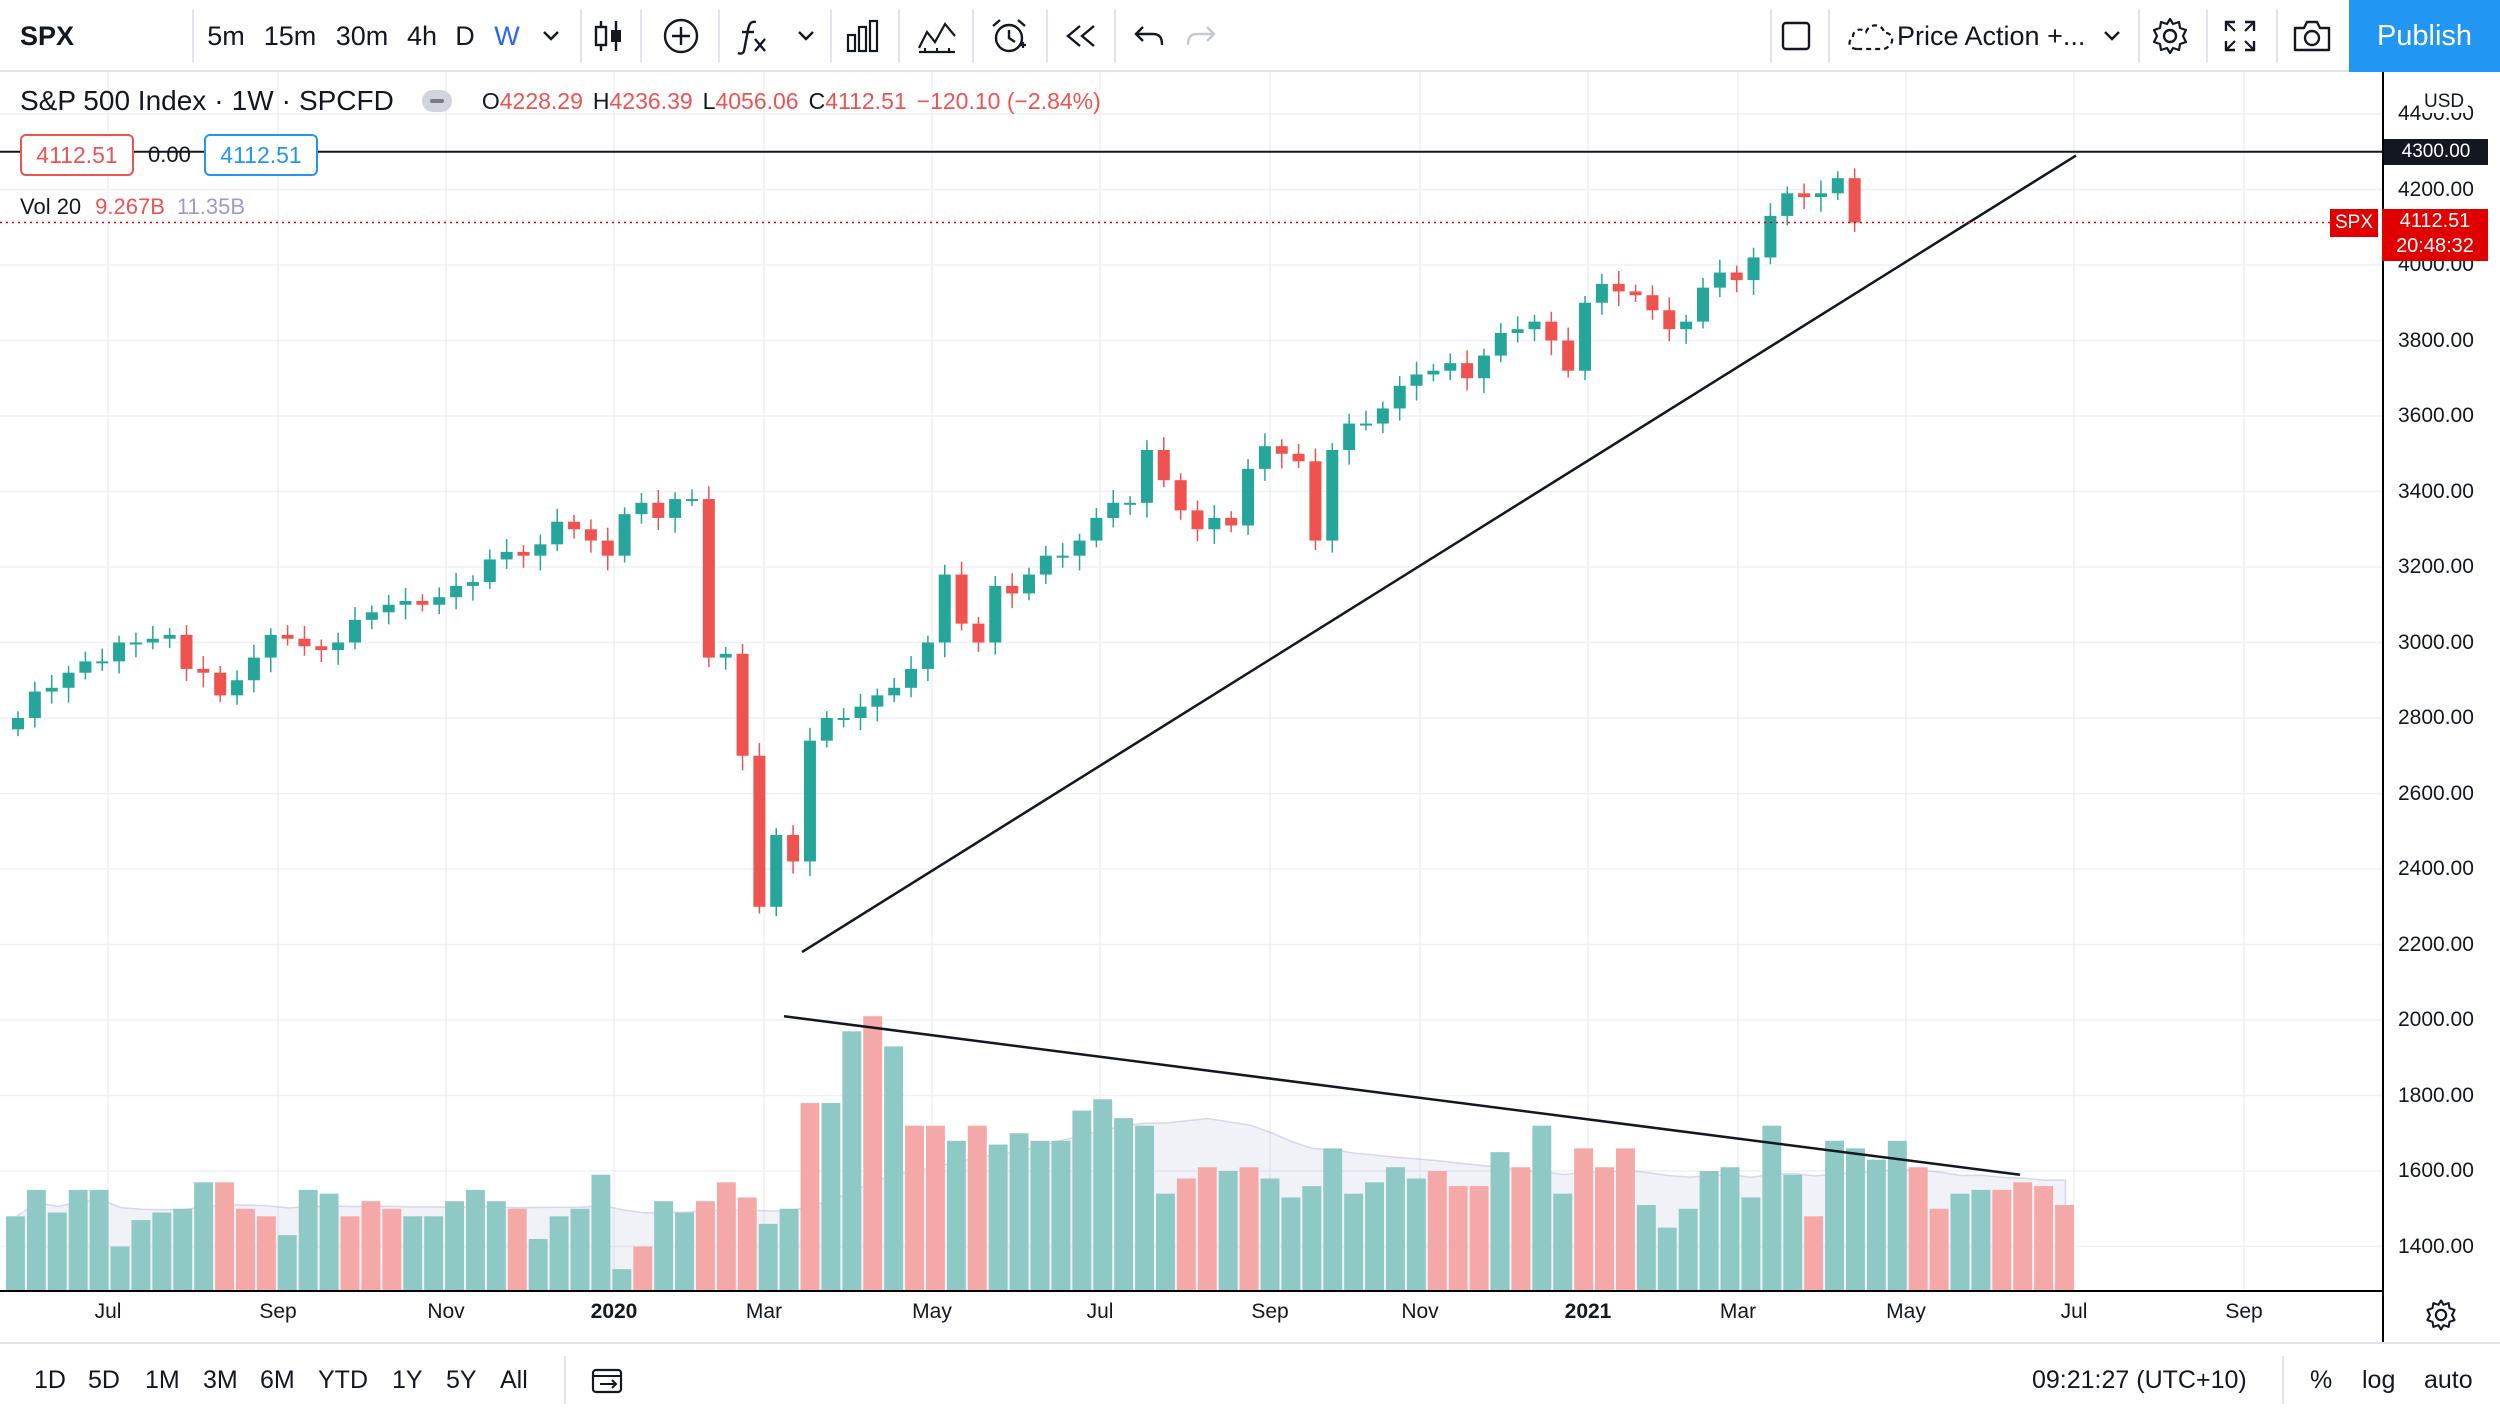 Image resolution: width=2500 pixels, height=1416 pixels. I want to click on volume-legend: Vol 20 9.267B 11.35B, so click(132, 207).